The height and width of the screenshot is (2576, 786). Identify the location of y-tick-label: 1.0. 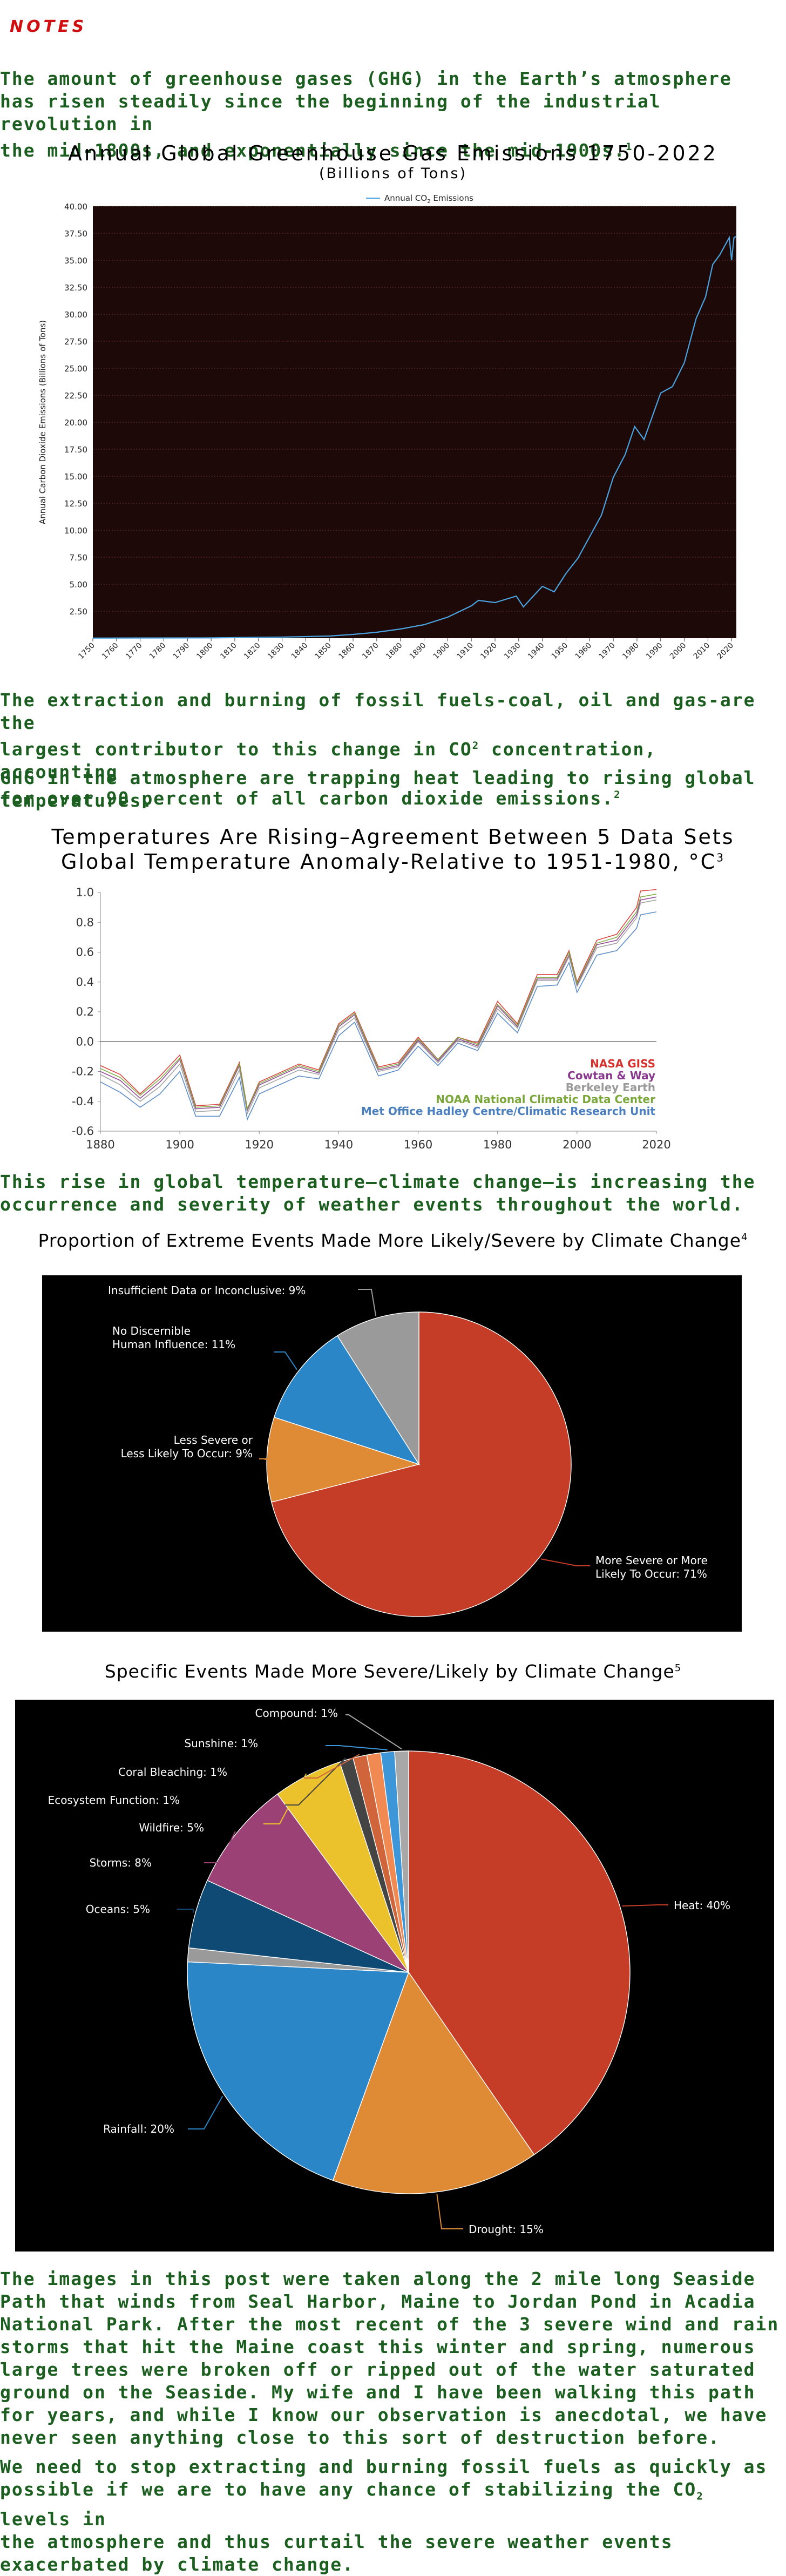
(85, 893).